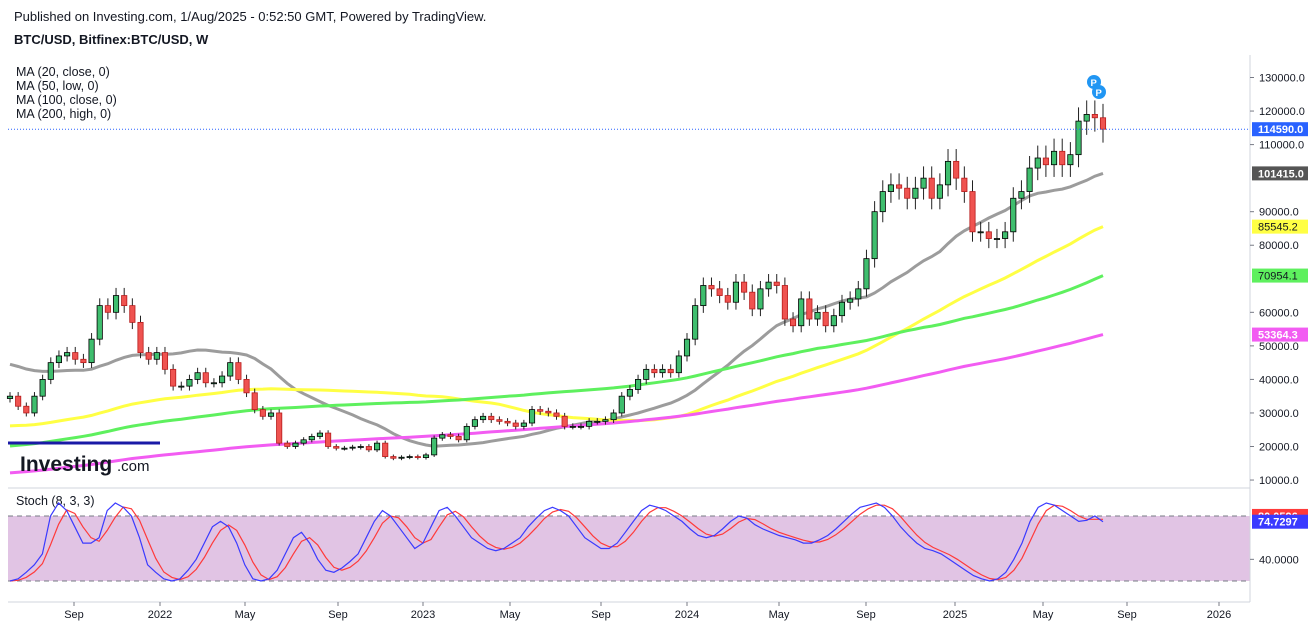  What do you see at coordinates (1279, 380) in the screenshot?
I see `price-tick-label: 40000.0` at bounding box center [1279, 380].